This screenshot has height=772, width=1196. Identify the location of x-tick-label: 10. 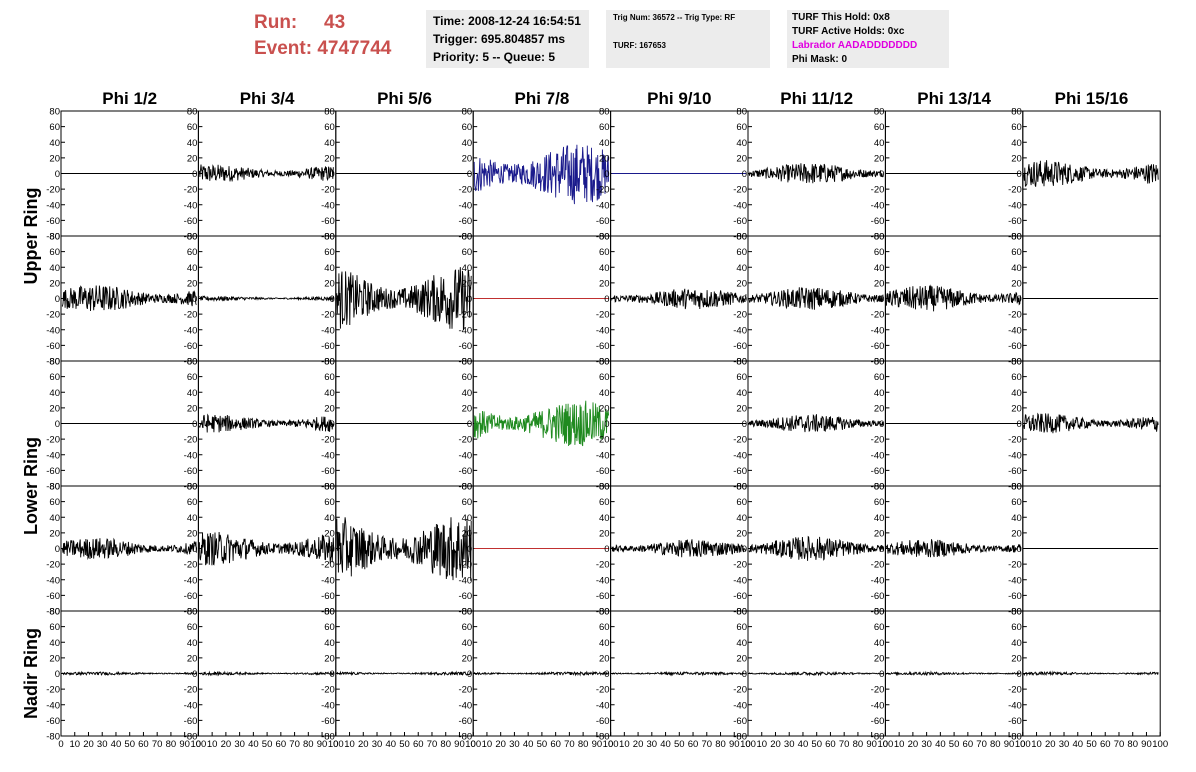
(349, 744).